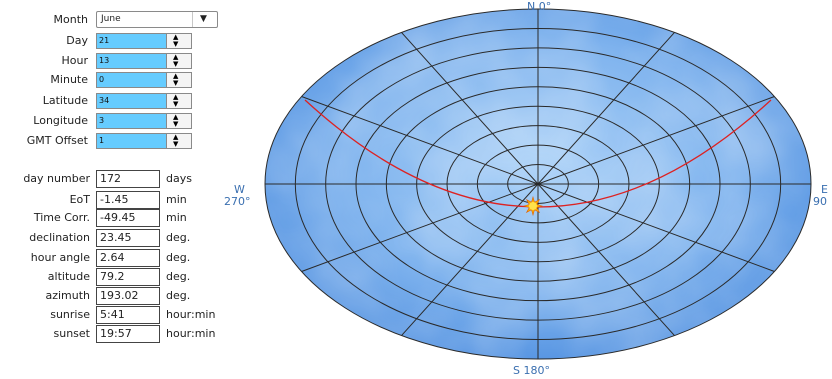 The height and width of the screenshot is (379, 832). Describe the element at coordinates (539, 6) in the screenshot. I see `north-label: N 0°` at that location.